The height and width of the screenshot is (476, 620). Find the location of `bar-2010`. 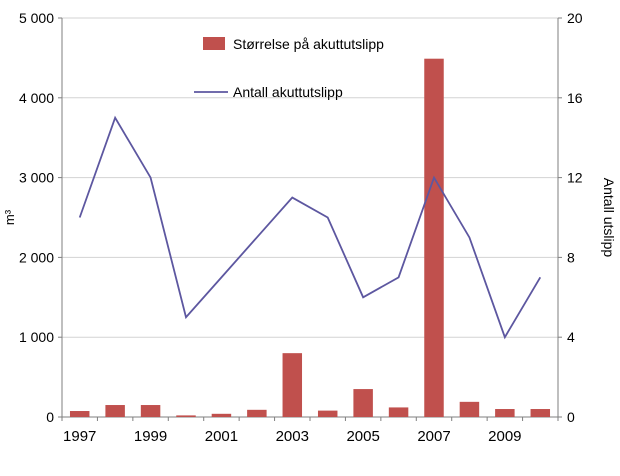

bar-2010 is located at coordinates (540, 413).